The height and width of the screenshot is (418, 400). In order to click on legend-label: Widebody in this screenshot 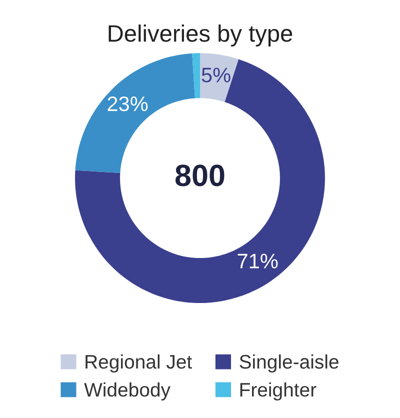, I will do `click(127, 391)`.